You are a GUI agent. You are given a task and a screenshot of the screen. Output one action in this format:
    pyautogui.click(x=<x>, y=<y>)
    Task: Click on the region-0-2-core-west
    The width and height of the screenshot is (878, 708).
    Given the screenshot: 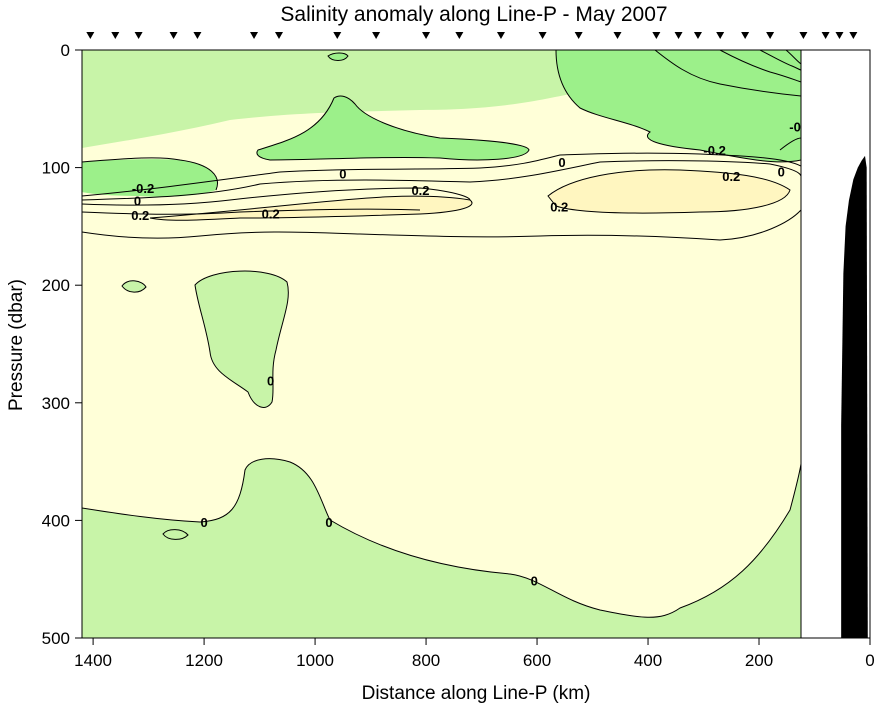 What is the action you would take?
    pyautogui.click(x=311, y=208)
    